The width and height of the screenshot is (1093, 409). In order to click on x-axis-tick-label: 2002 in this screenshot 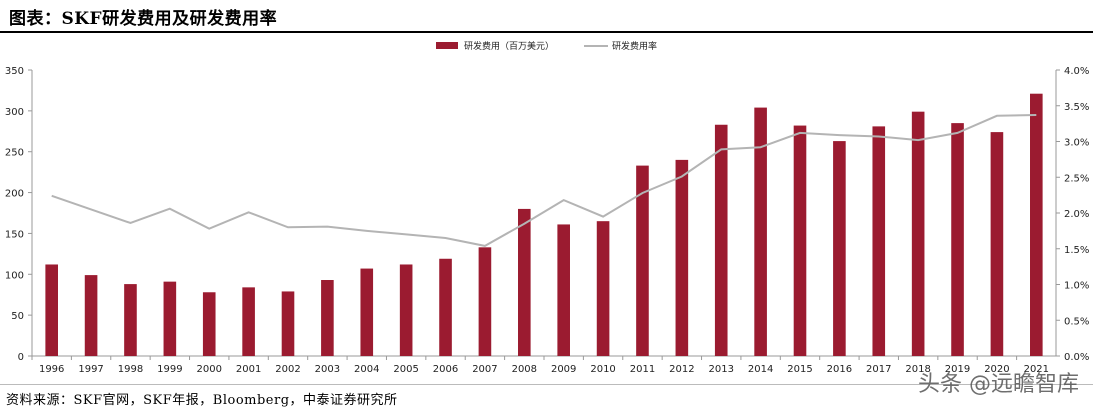, I will do `click(287, 369)`.